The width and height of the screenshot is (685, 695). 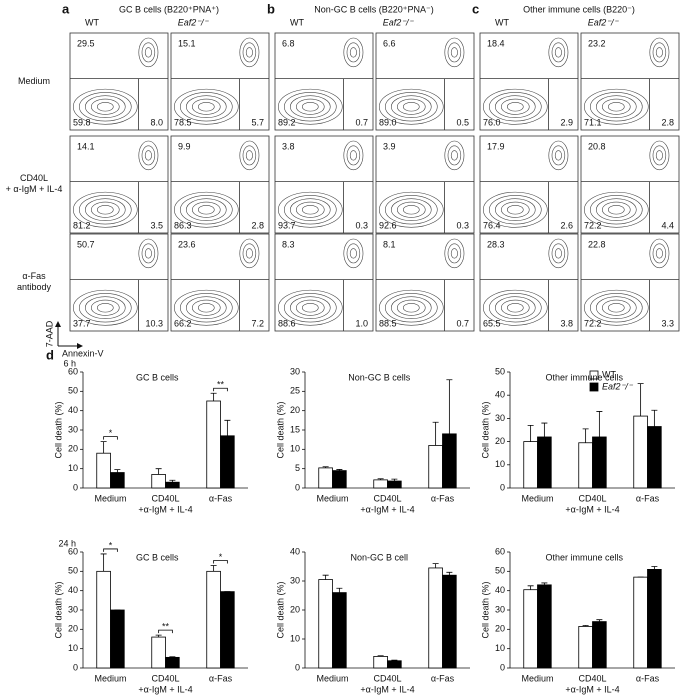 What do you see at coordinates (584, 377) in the screenshot?
I see `chart-title: Other immune cells` at bounding box center [584, 377].